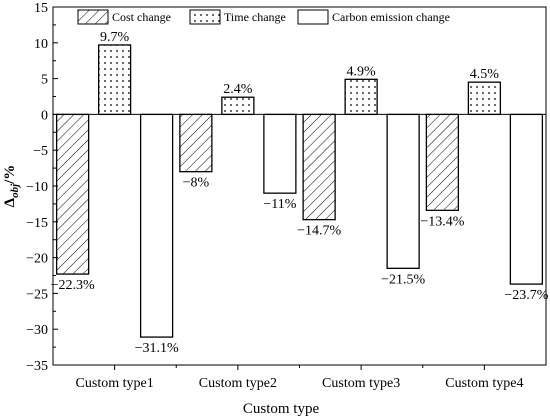 The height and width of the screenshot is (419, 550). What do you see at coordinates (403, 279) in the screenshot?
I see `data-label: −21.5%` at bounding box center [403, 279].